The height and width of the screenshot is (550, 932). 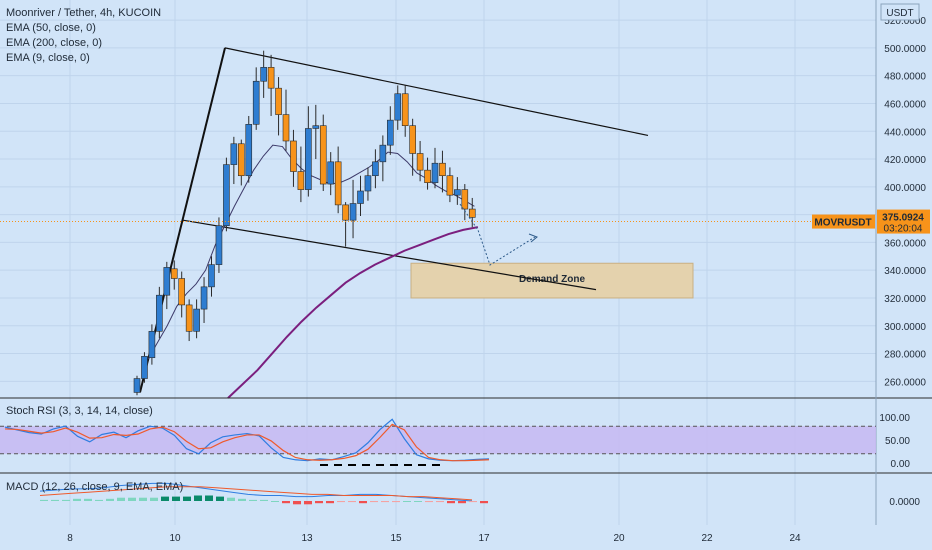 What do you see at coordinates (307, 538) in the screenshot?
I see `time-tick-label: 13` at bounding box center [307, 538].